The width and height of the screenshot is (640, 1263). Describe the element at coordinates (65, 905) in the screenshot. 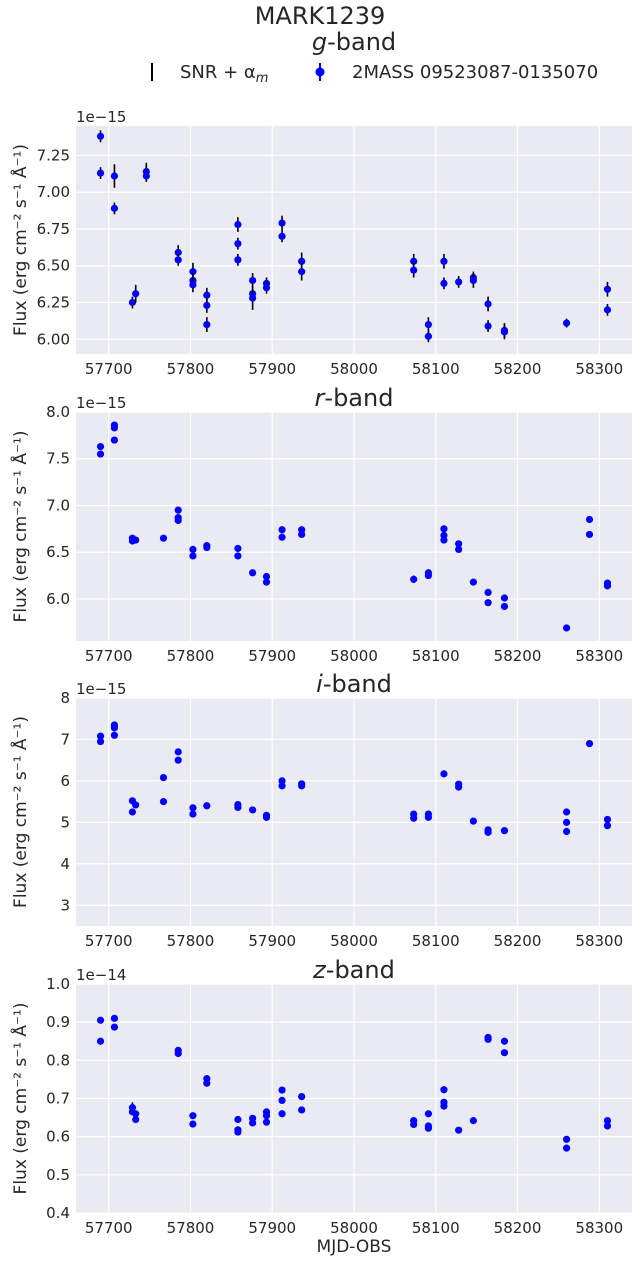

I see `y-tick-label: 3` at that location.